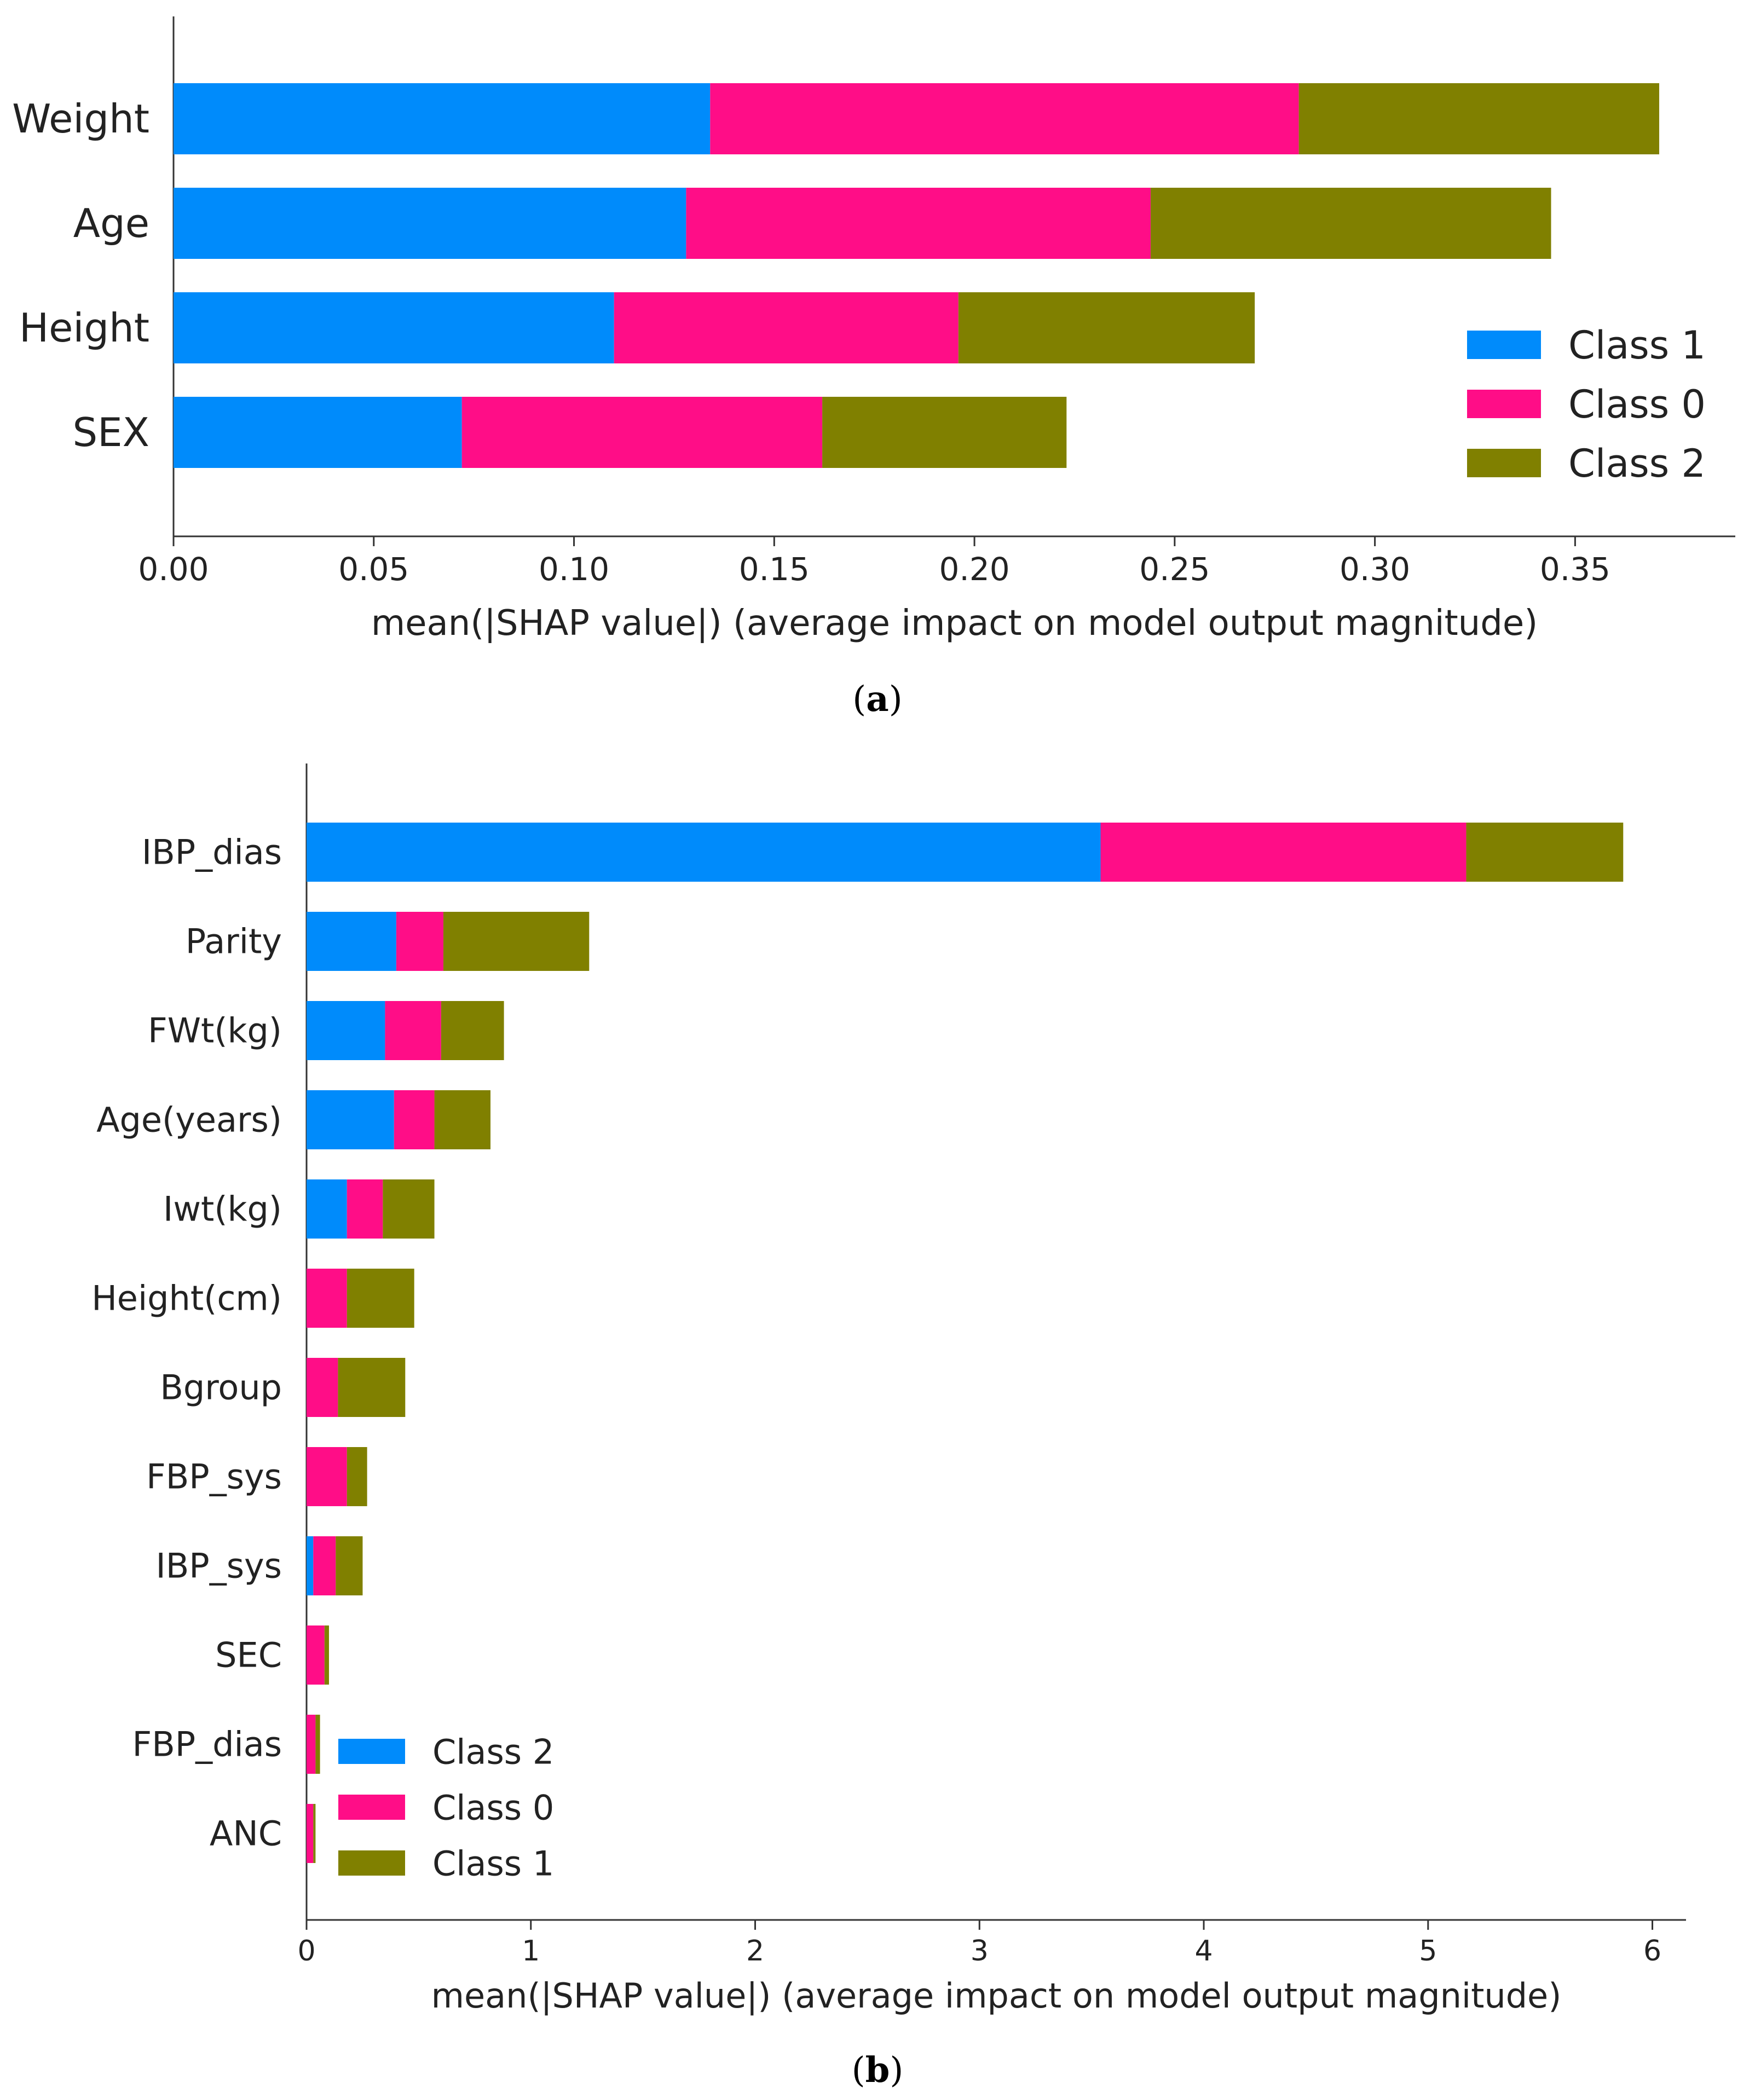 Image resolution: width=1755 pixels, height=2100 pixels. I want to click on bar-iwt-kg--series-1, so click(365, 1209).